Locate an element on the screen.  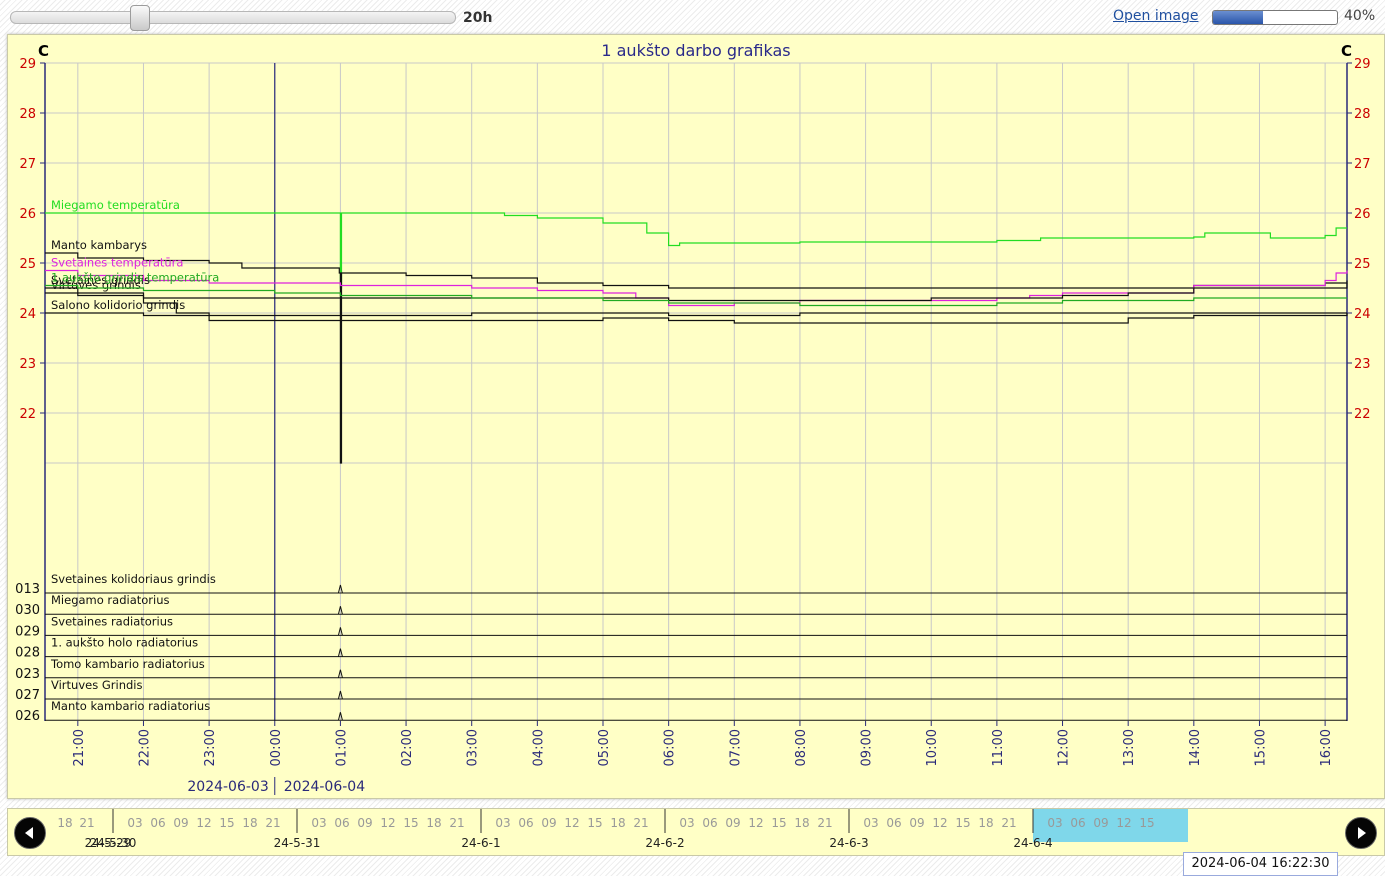
y-tick-label-right: 22 is located at coordinates (1362, 414).